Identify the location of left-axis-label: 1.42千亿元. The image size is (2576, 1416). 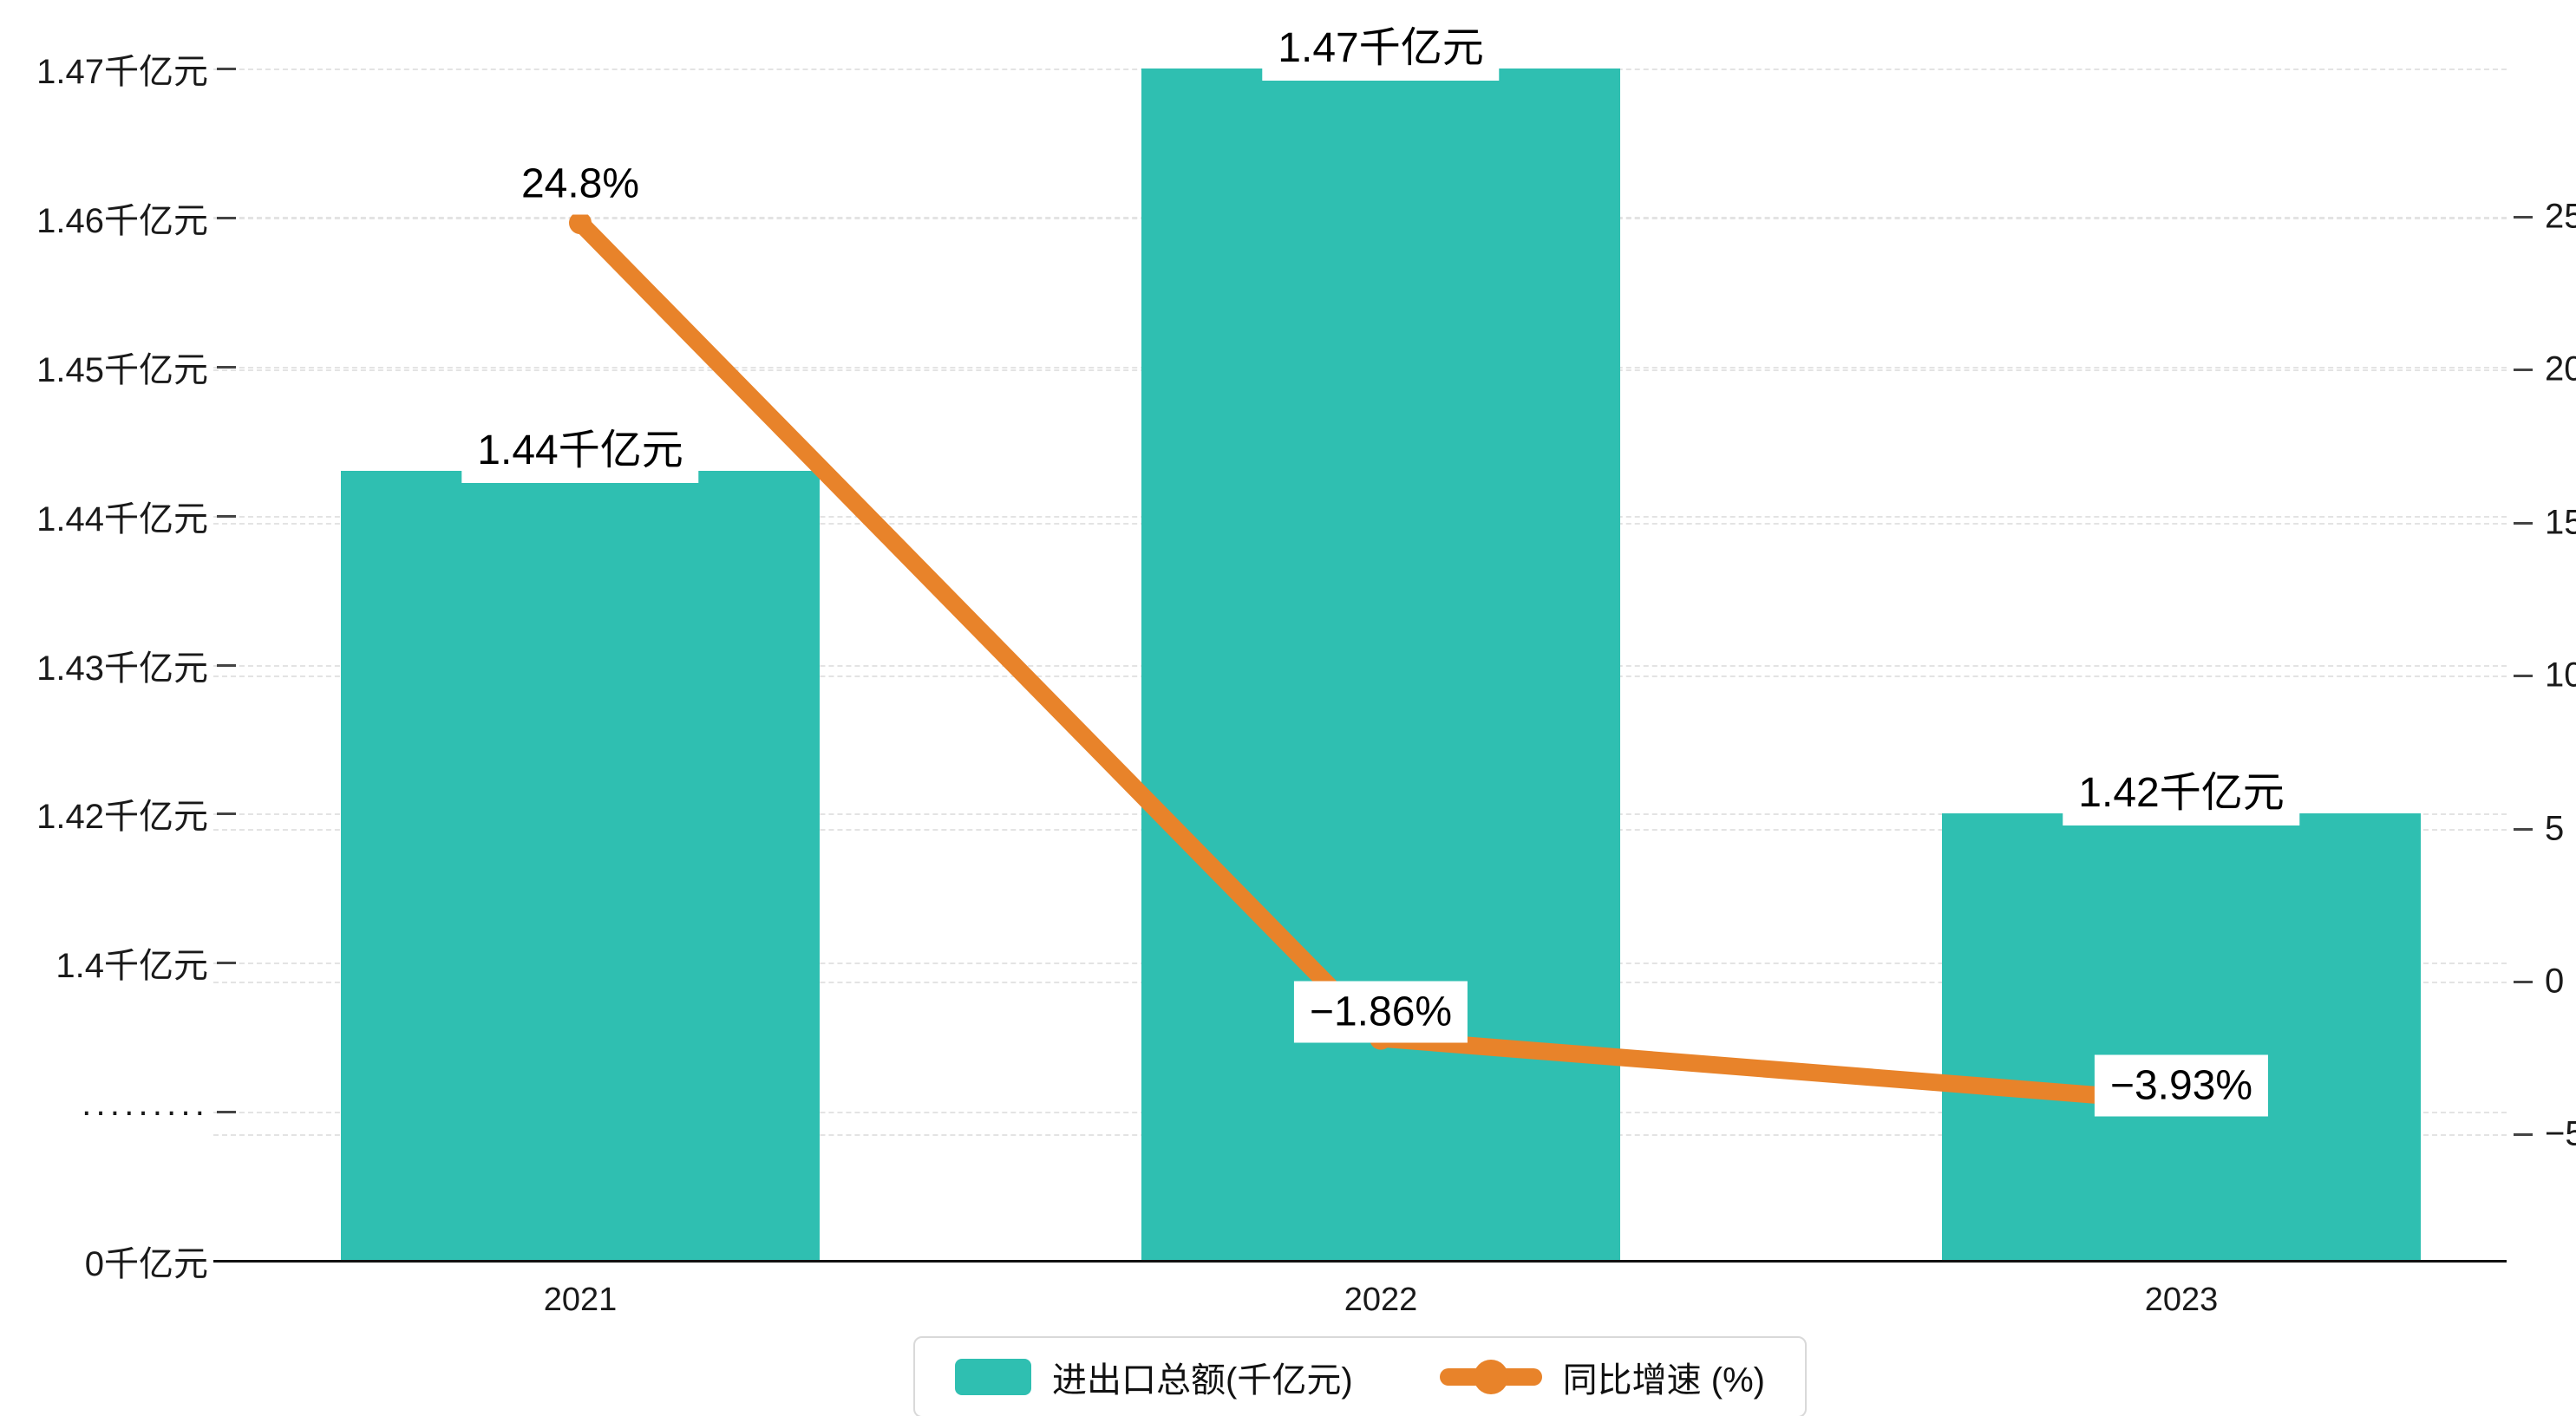
(122, 818).